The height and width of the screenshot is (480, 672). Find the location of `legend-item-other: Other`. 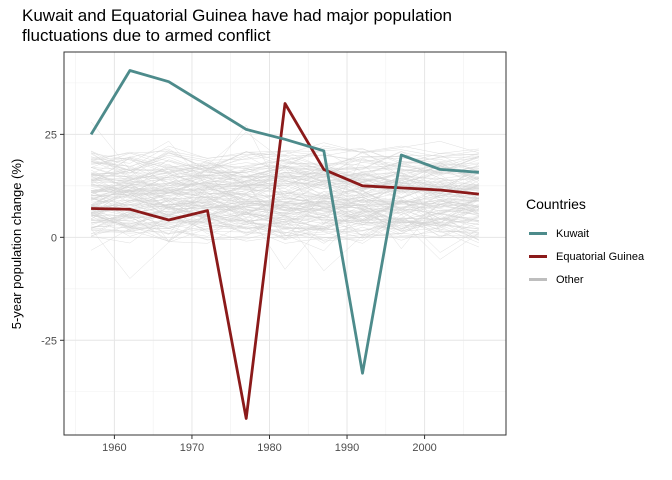

legend-item-other: Other is located at coordinates (585, 279).